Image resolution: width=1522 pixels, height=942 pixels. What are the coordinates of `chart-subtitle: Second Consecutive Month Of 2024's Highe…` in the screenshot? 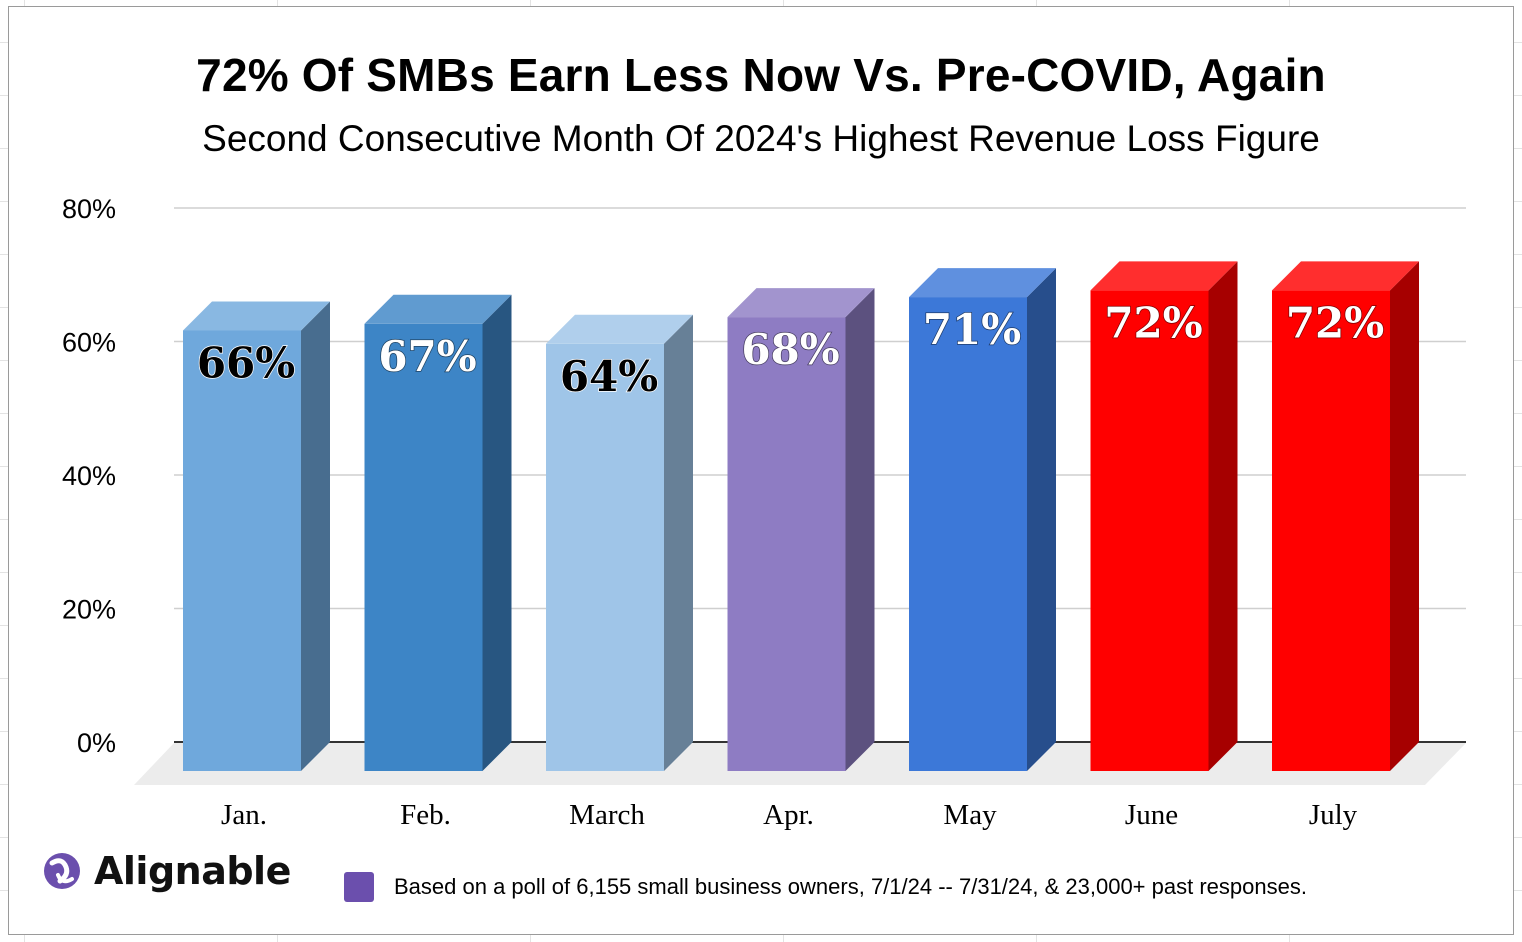 It's located at (761, 138).